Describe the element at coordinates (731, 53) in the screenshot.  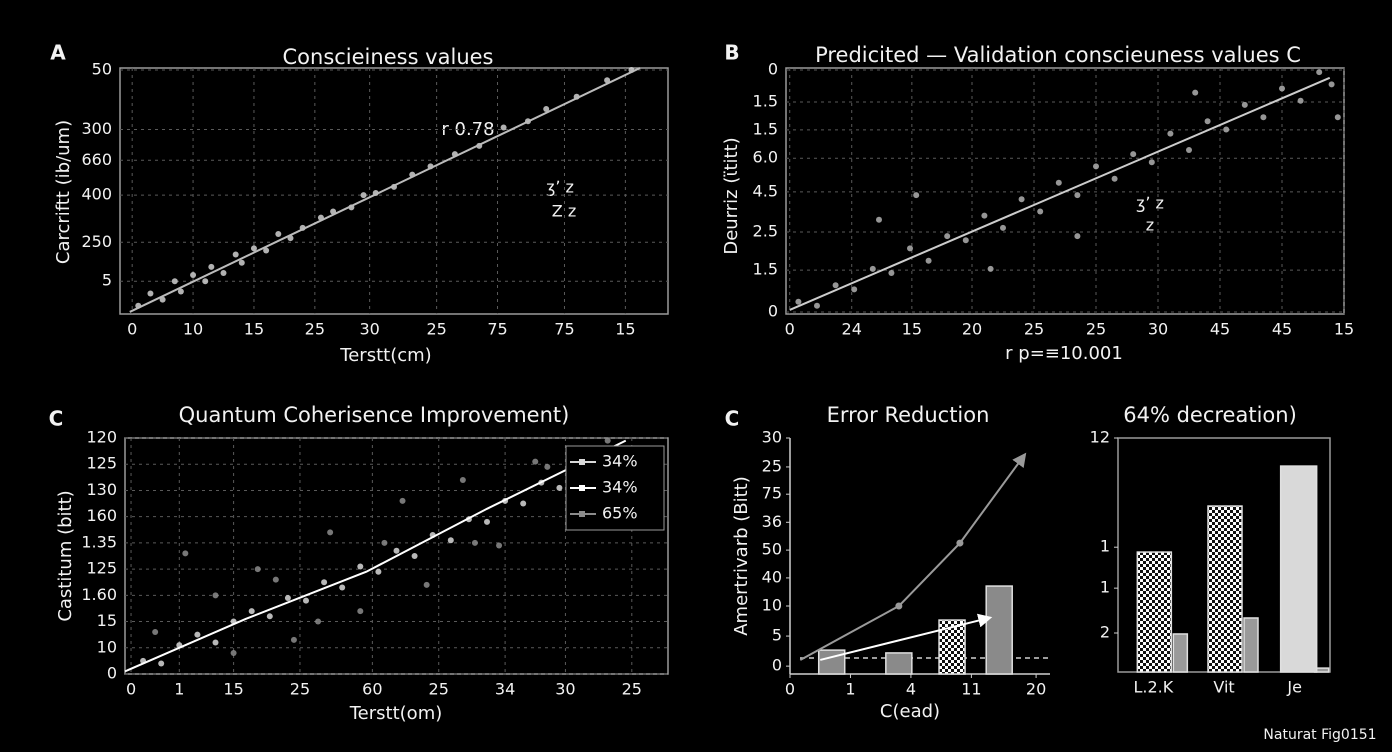
I see `panel-letter: B` at that location.